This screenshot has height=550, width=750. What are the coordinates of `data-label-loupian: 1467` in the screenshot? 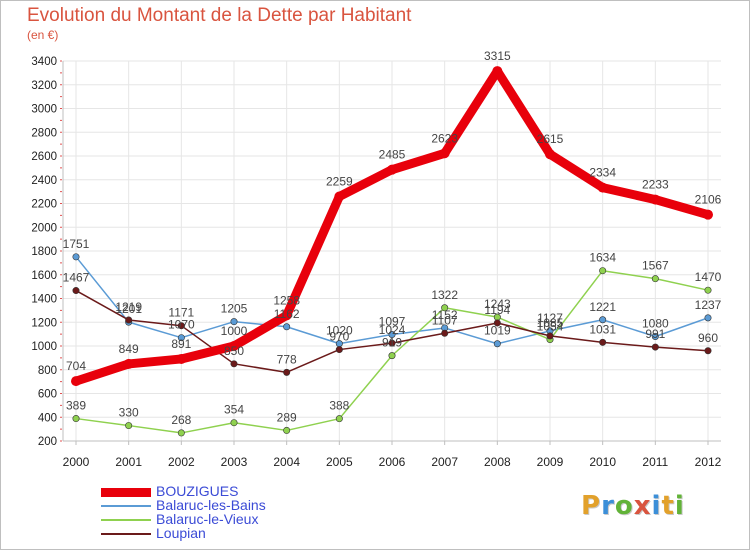 It's located at (76, 278).